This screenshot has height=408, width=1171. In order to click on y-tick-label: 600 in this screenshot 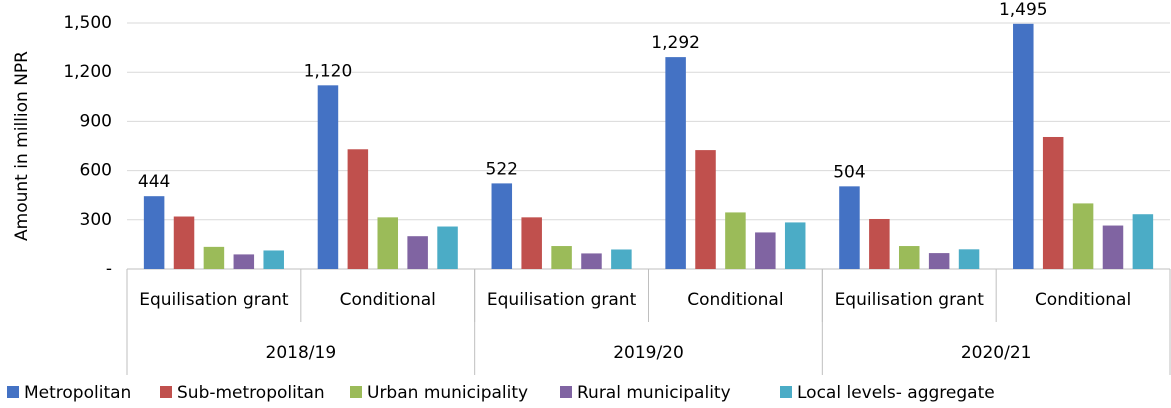, I will do `click(96, 171)`.